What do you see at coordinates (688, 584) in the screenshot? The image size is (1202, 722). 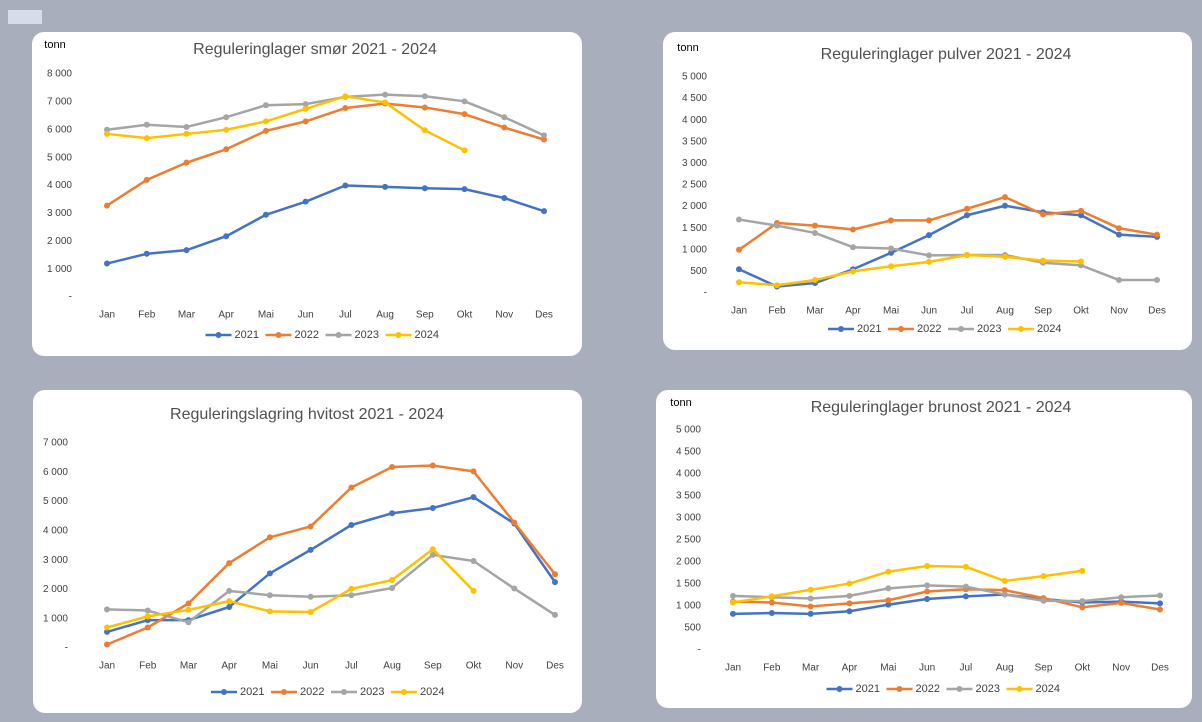 I see `y-tick-label: 1 500` at bounding box center [688, 584].